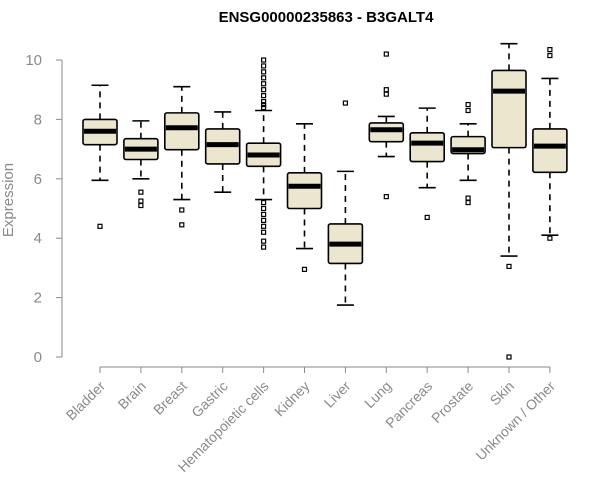 The height and width of the screenshot is (500, 600). I want to click on x-tick-label: Kidney, so click(292, 399).